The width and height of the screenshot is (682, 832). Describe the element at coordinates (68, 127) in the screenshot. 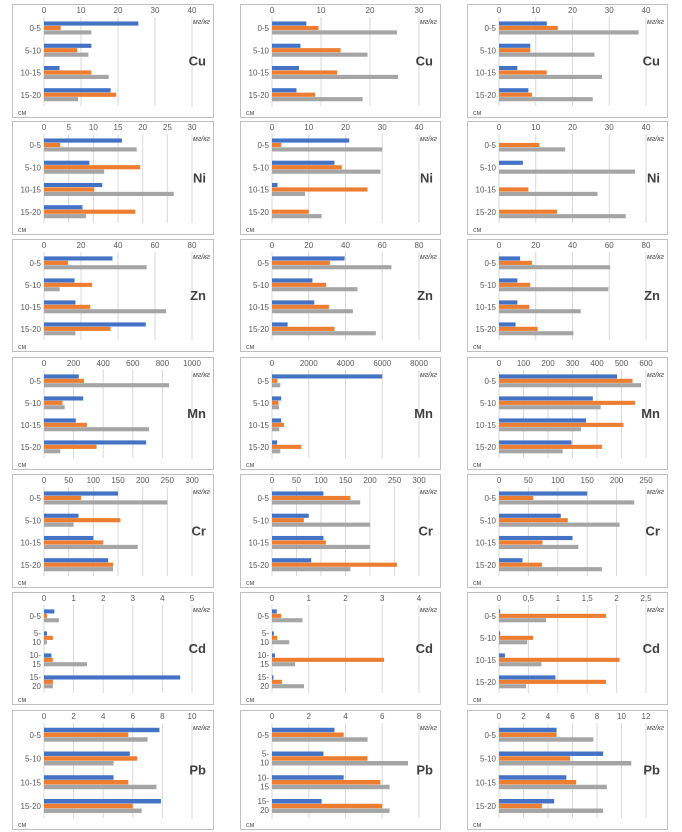

I see `tick-label: 5` at that location.